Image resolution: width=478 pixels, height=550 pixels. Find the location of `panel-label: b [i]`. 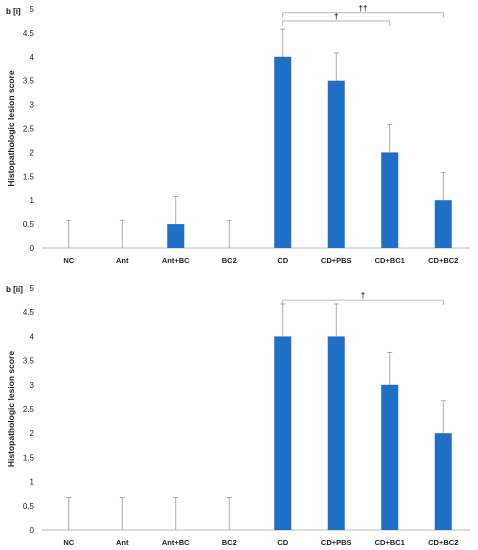

panel-label: b [i] is located at coordinates (13, 11).